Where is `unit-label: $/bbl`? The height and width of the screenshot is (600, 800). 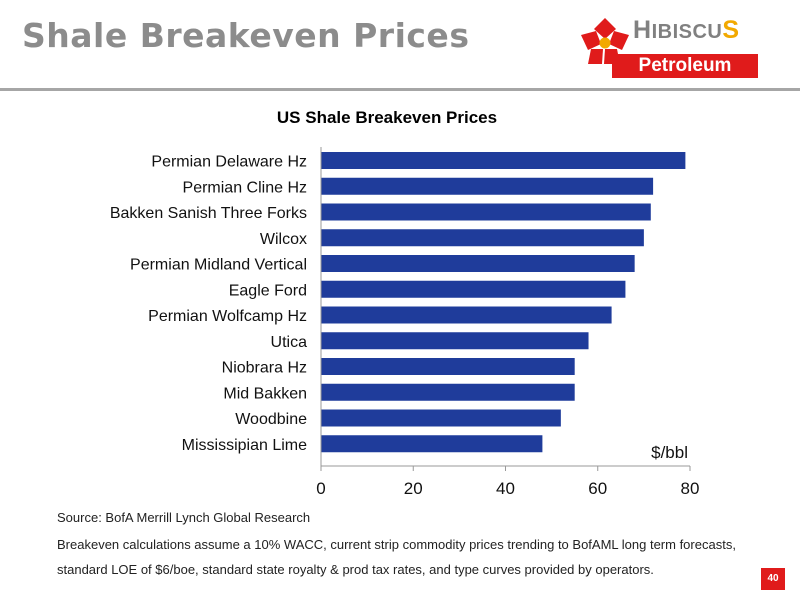
unit-label: $/bbl is located at coordinates (669, 452).